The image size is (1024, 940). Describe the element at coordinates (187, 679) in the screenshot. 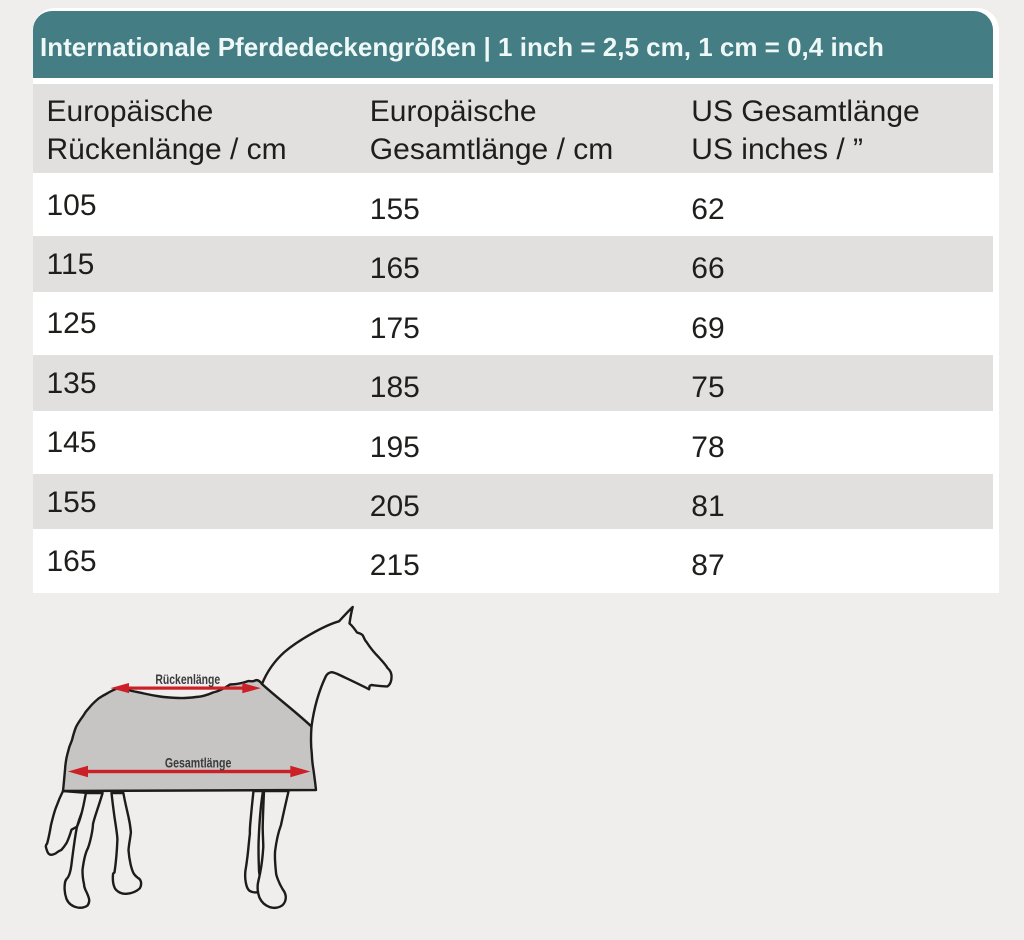

I see `svg-text: Rückenlänge` at that location.